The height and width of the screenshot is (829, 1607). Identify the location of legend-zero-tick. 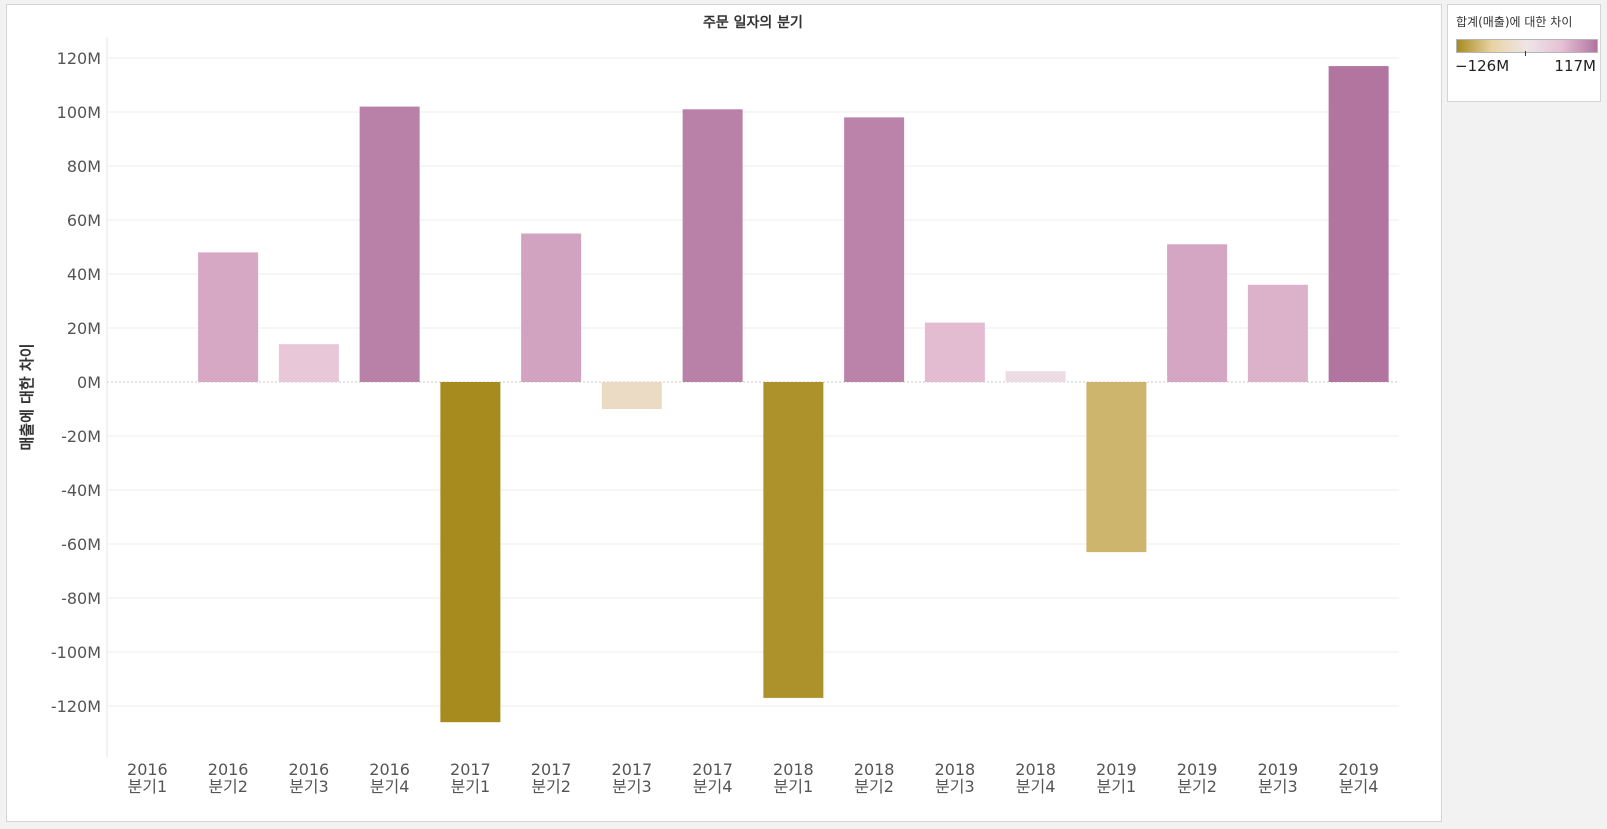
(1525, 53).